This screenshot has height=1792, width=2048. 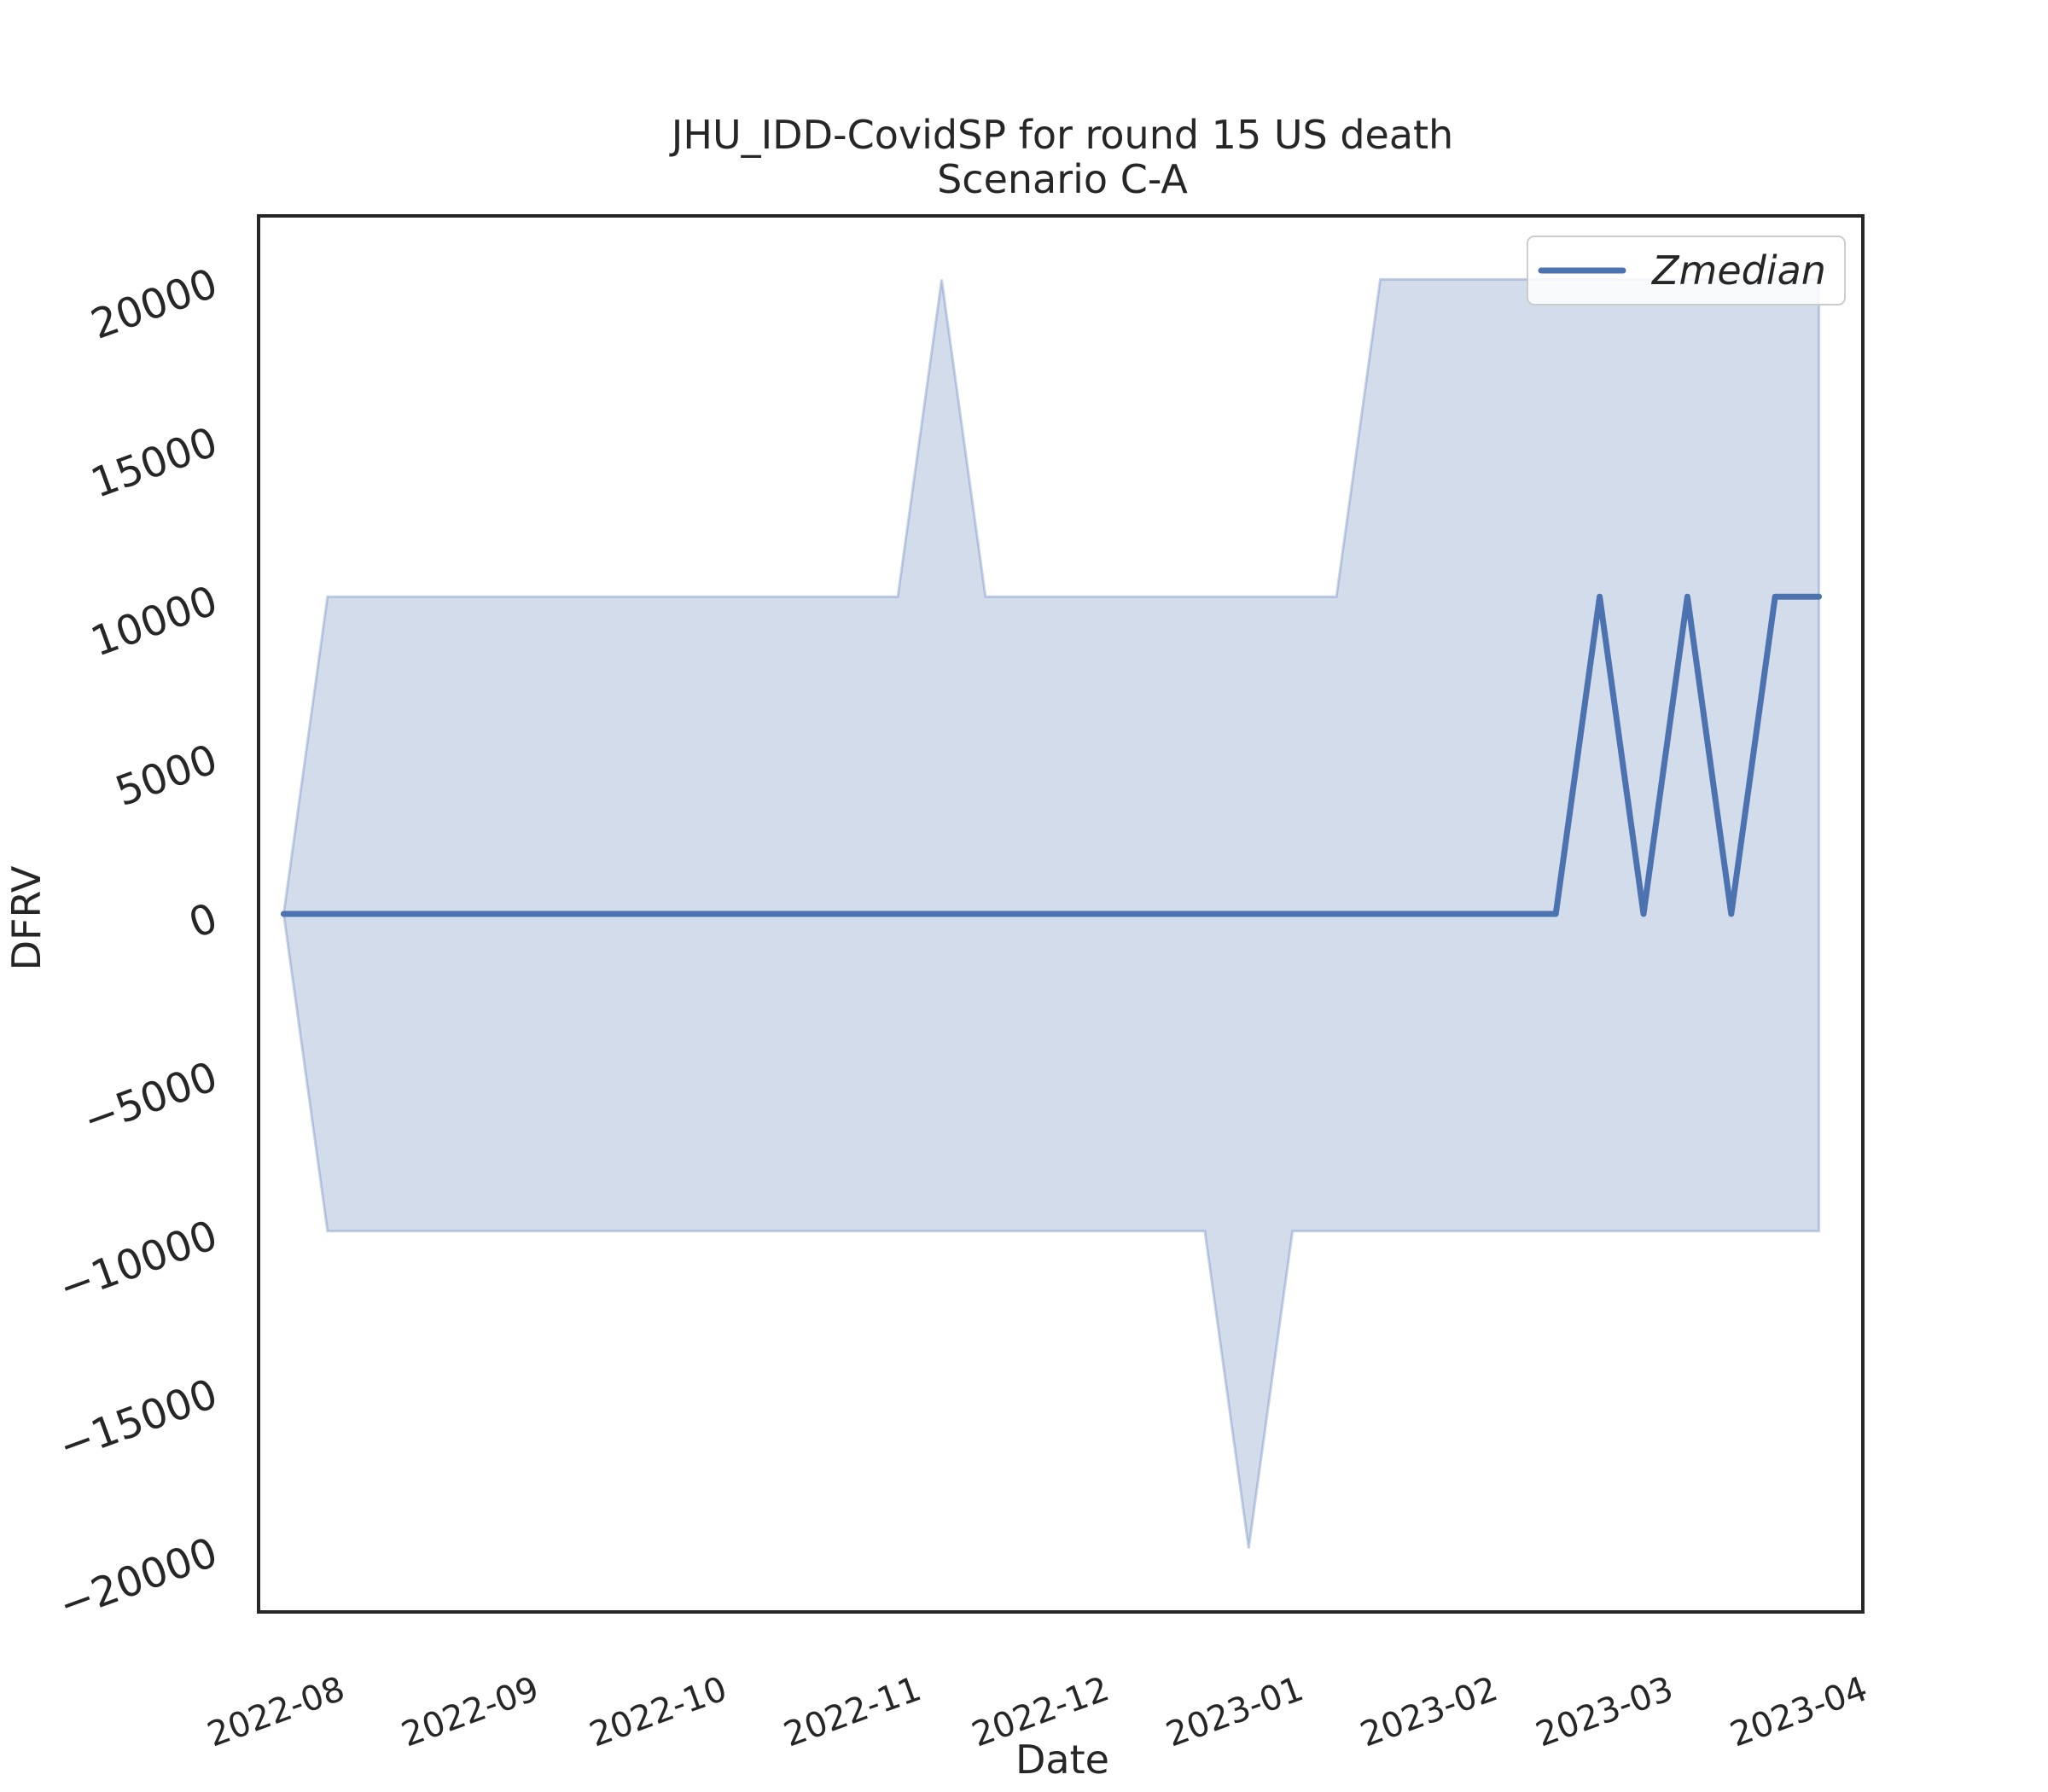 What do you see at coordinates (1738, 270) in the screenshot?
I see `legend-label-zmedian: Zmedian` at bounding box center [1738, 270].